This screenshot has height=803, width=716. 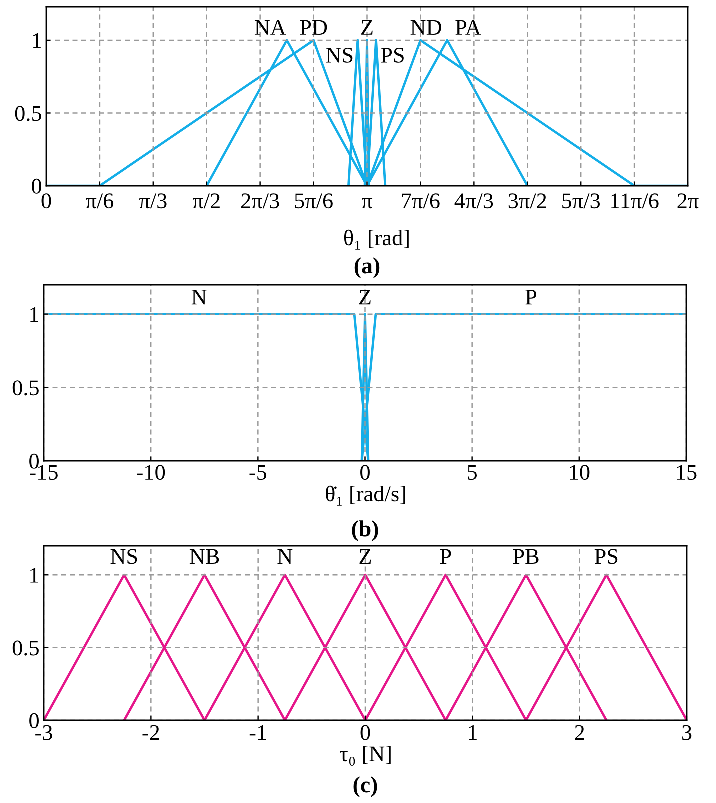 I want to click on text: (a), so click(x=367, y=268).